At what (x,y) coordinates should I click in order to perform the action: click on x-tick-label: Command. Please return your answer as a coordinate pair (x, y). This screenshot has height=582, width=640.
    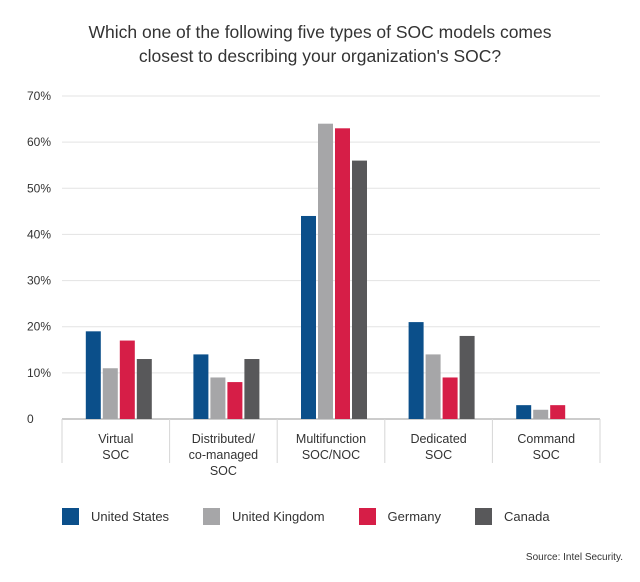
    Looking at the image, I should click on (546, 439).